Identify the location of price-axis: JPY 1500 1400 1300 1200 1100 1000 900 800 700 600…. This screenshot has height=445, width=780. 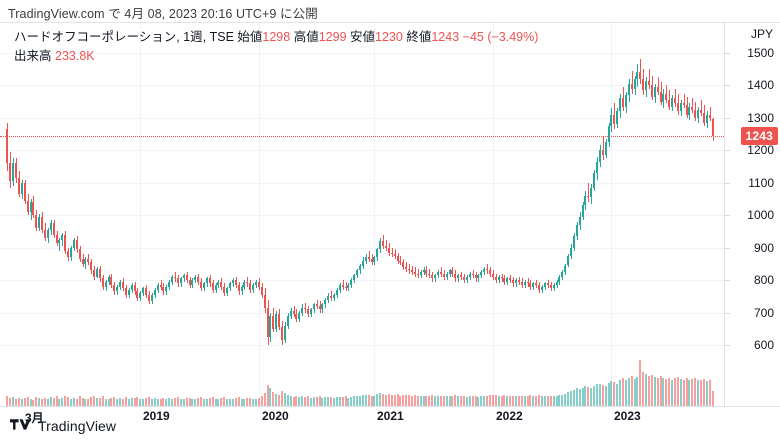
(752, 214).